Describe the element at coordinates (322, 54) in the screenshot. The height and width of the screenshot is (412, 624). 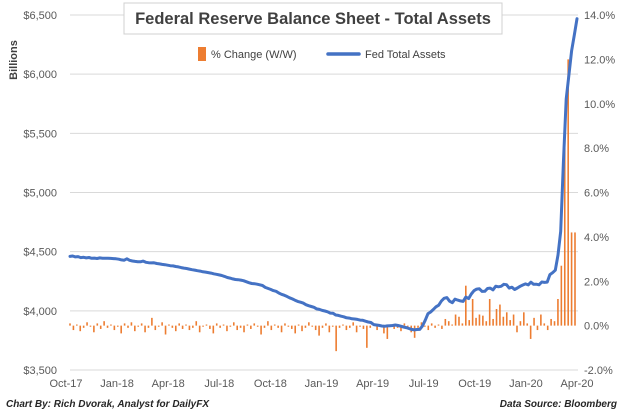
I see `legend: % Change (W/W) Fed Total Assets` at that location.